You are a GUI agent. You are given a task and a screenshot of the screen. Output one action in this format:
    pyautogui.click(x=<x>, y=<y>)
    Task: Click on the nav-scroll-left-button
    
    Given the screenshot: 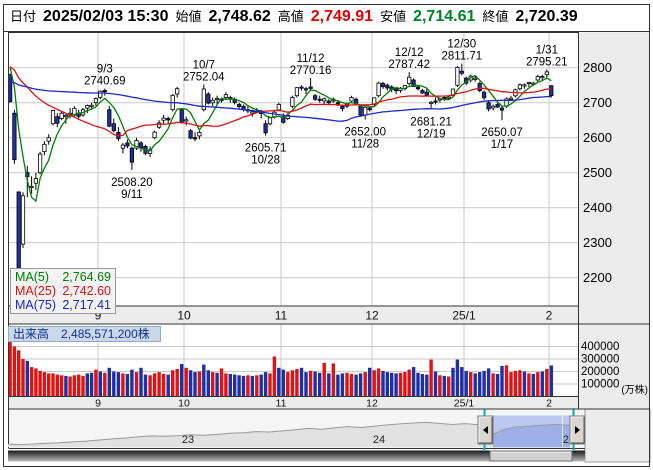 What is the action you would take?
    pyautogui.click(x=485, y=430)
    